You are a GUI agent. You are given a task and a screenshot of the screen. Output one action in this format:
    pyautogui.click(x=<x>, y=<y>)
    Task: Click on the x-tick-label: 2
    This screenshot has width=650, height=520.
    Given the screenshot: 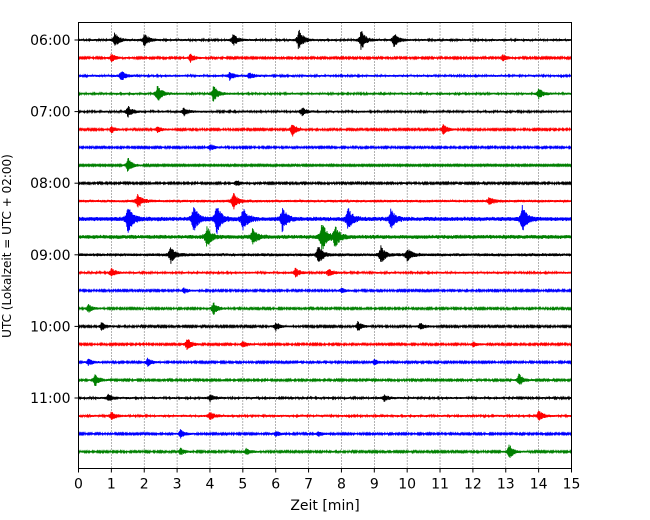 What is the action you would take?
    pyautogui.click(x=144, y=485)
    